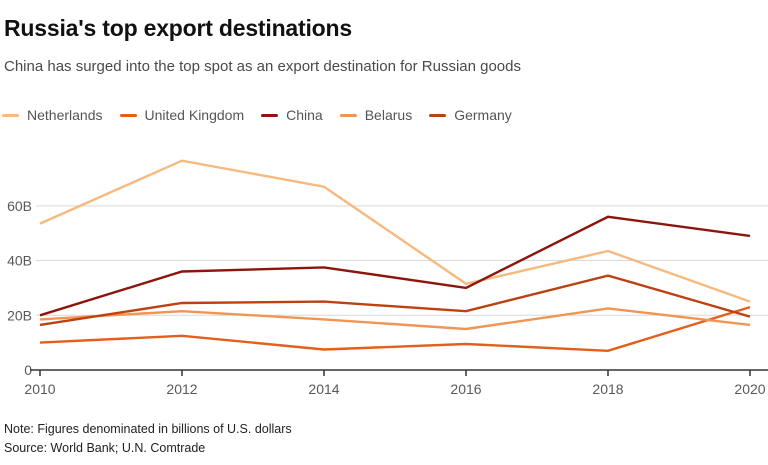  Describe the element at coordinates (395, 300) in the screenshot. I see `series-line-germany` at that location.